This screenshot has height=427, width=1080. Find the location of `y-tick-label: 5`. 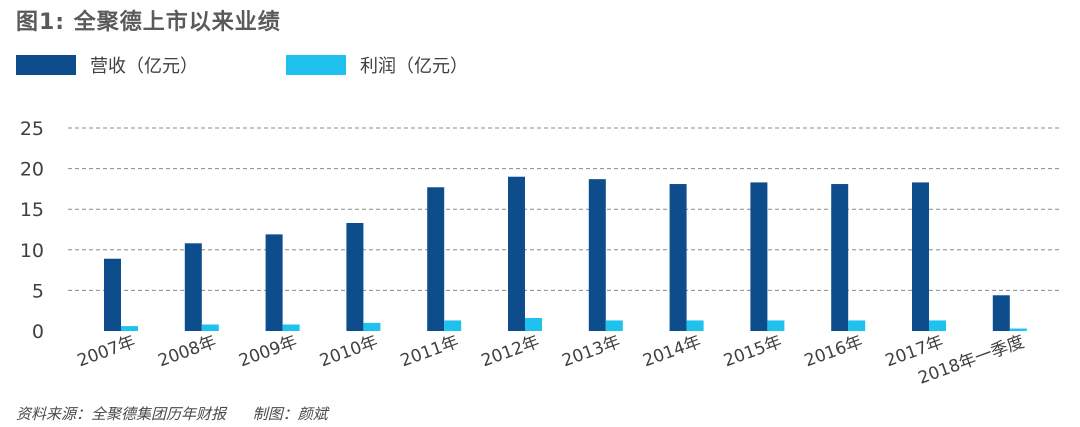

y-tick-label: 5 is located at coordinates (38, 291).